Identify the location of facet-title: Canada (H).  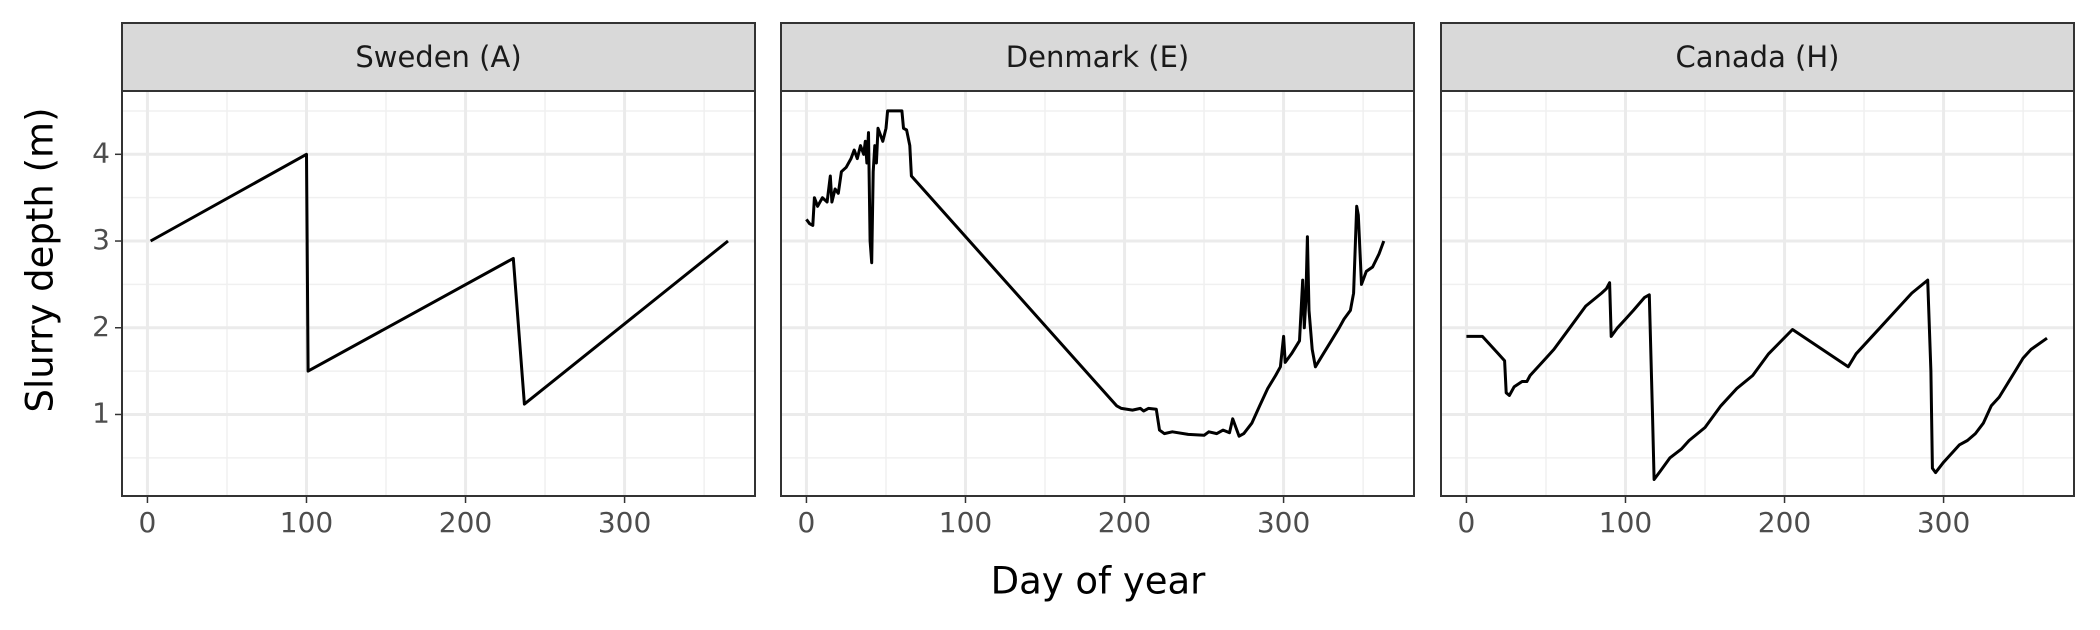
(1757, 57).